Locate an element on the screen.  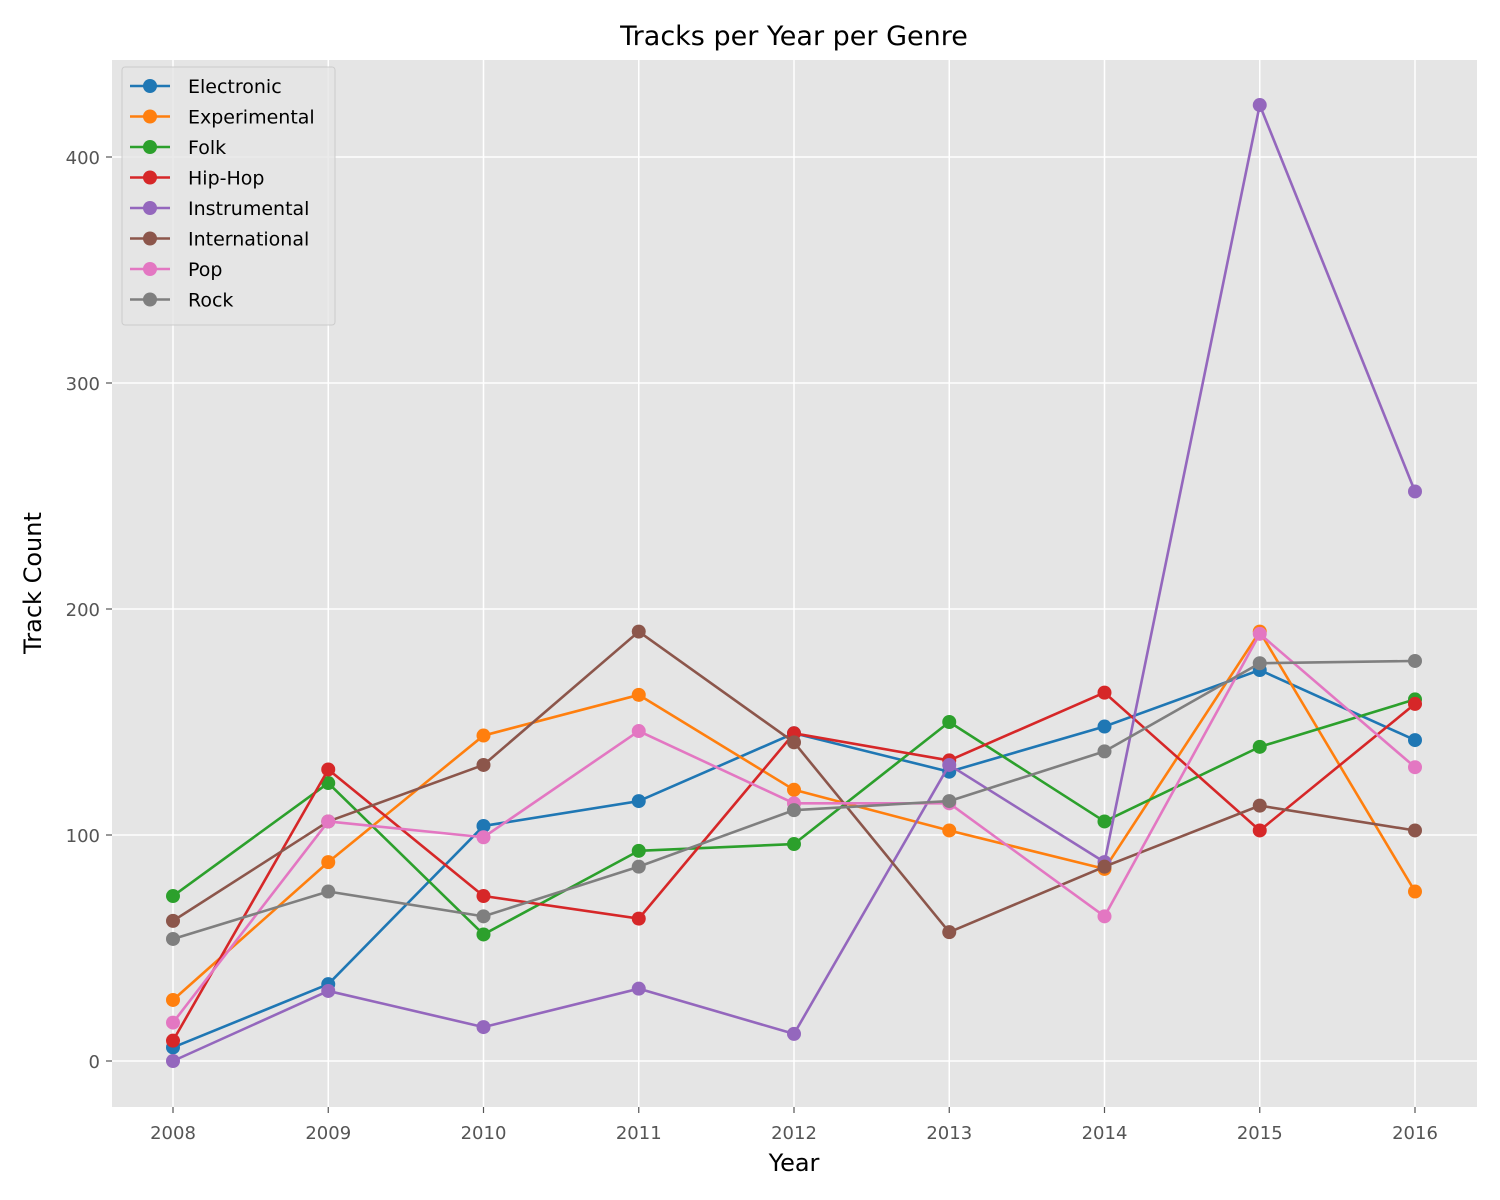
legend-label-experimental: Experimental is located at coordinates (251, 118).